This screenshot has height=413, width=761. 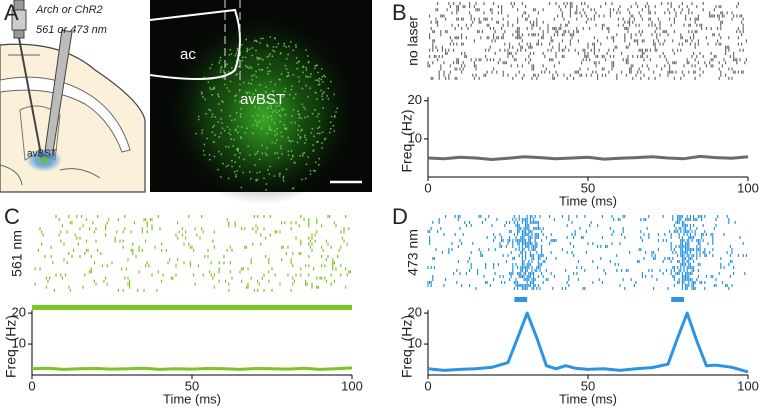 What do you see at coordinates (69, 10) in the screenshot?
I see `opsin-label: Arch or ChR2` at bounding box center [69, 10].